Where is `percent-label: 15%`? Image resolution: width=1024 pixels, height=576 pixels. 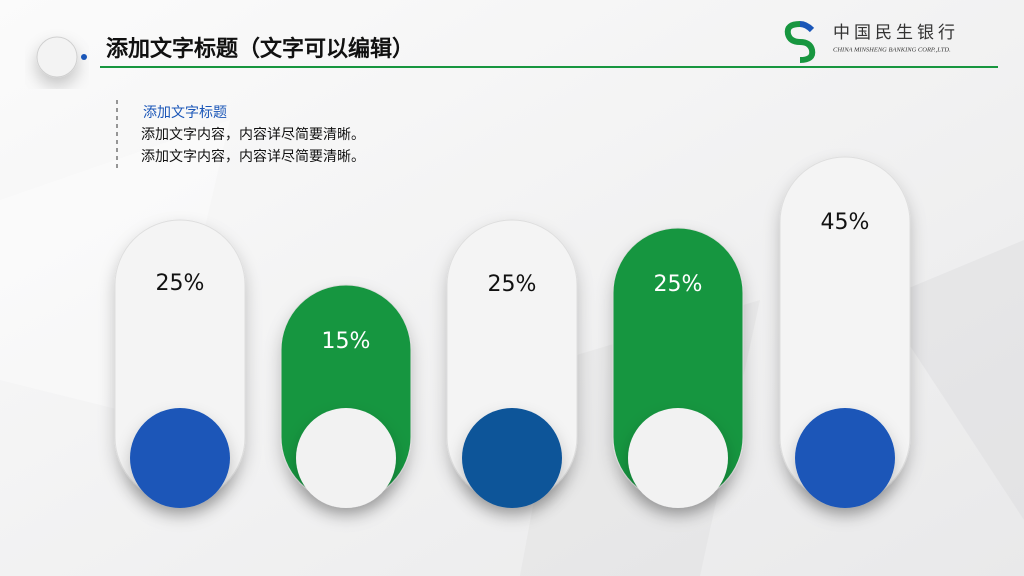 percent-label: 15% is located at coordinates (346, 341).